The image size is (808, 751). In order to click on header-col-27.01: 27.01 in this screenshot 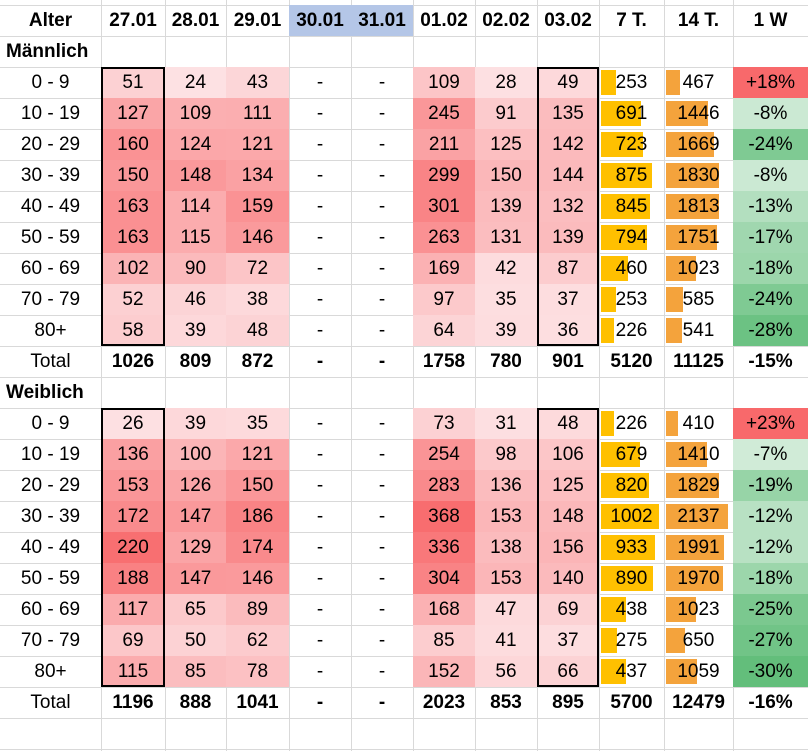, I will do `click(133, 20)`.